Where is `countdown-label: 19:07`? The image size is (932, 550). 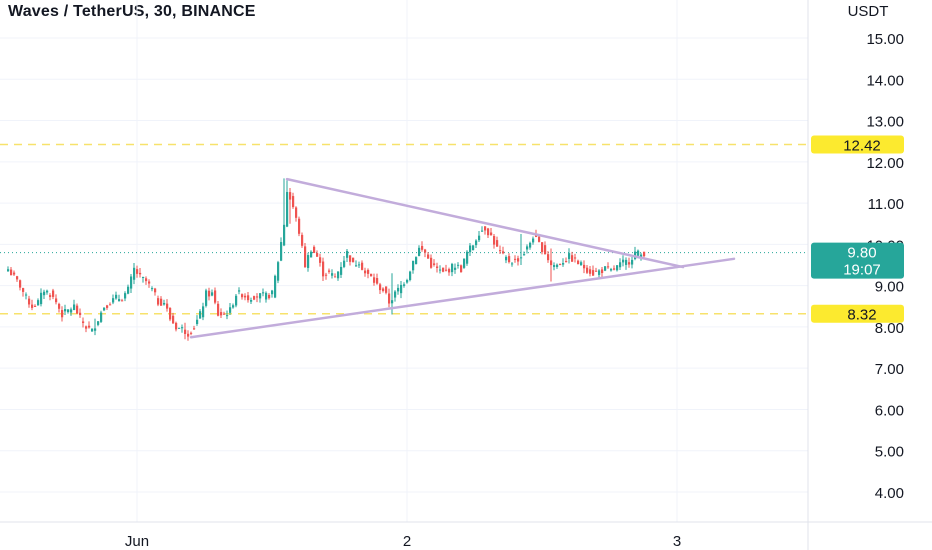
countdown-label: 19:07 is located at coordinates (862, 270).